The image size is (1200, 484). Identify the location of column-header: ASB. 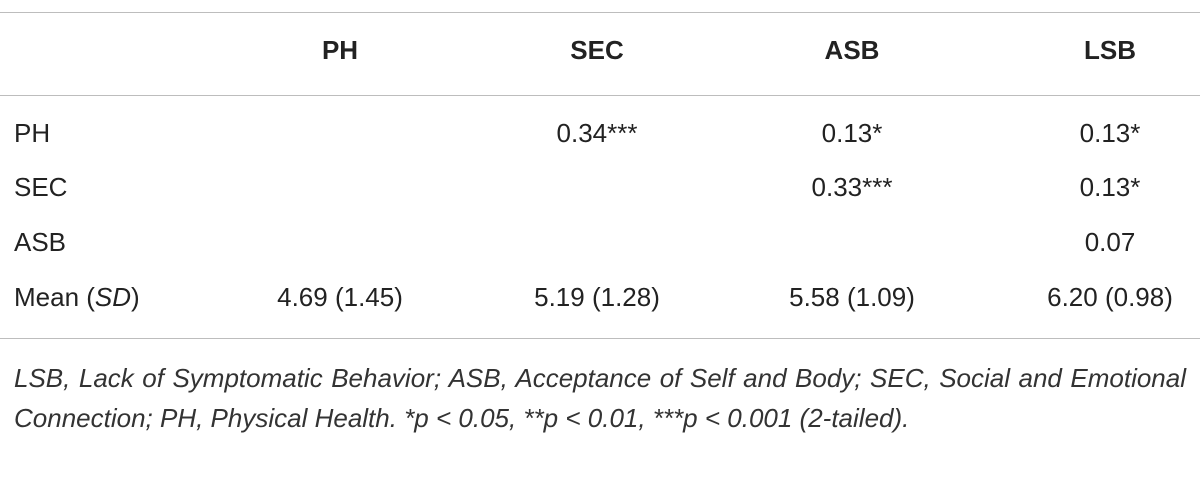
(852, 50).